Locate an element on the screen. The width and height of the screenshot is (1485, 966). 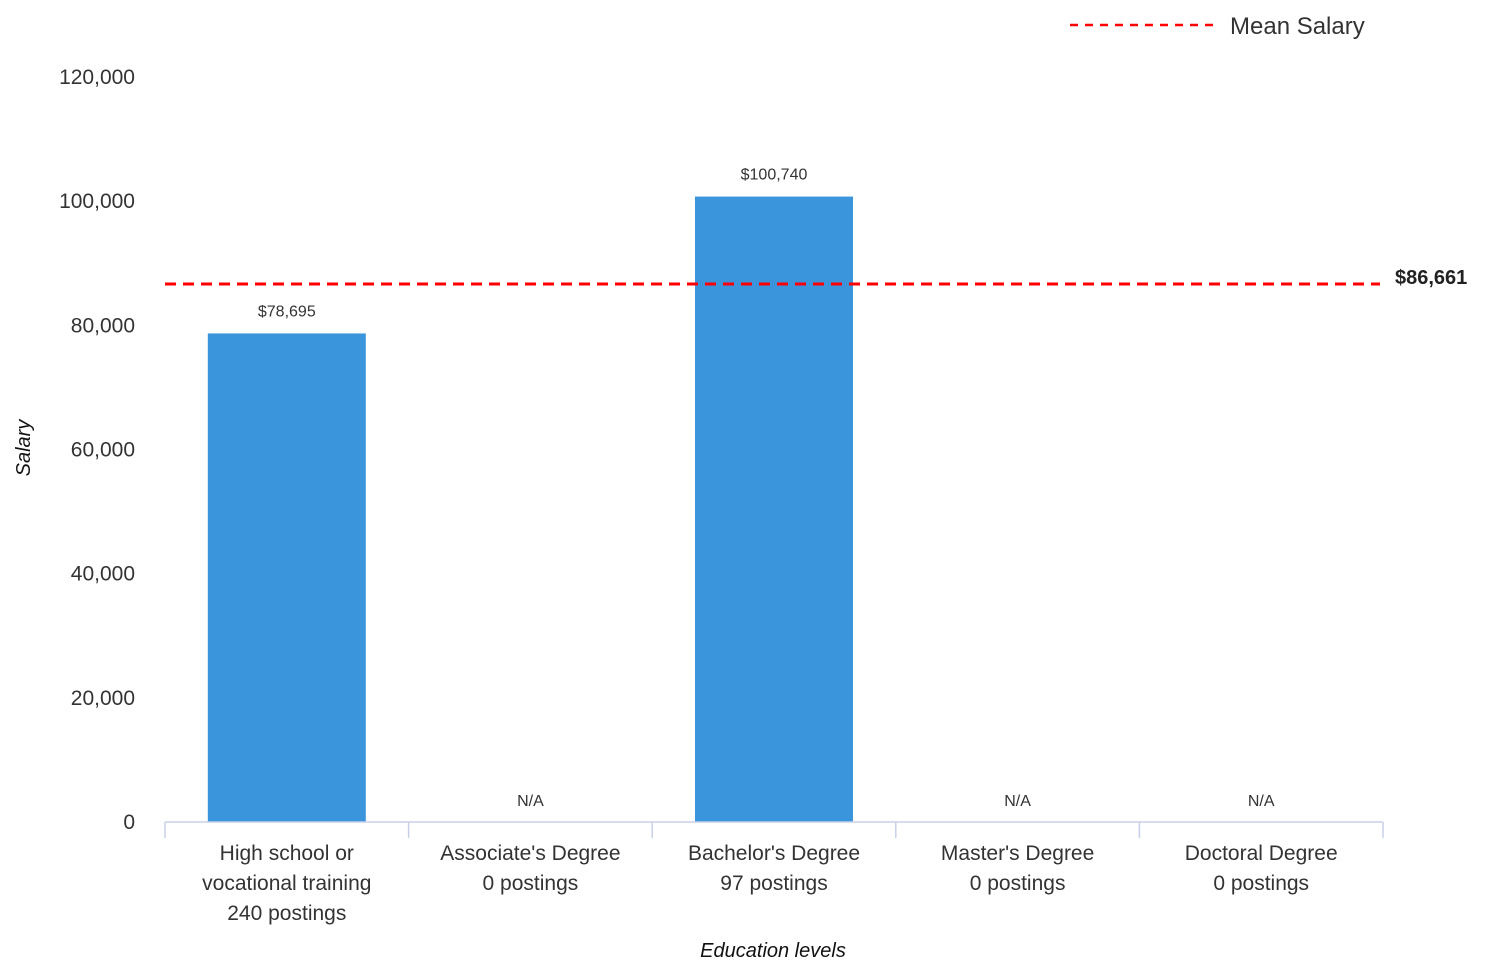
x-category-label: Master's Degree 0 postings is located at coordinates (1017, 868).